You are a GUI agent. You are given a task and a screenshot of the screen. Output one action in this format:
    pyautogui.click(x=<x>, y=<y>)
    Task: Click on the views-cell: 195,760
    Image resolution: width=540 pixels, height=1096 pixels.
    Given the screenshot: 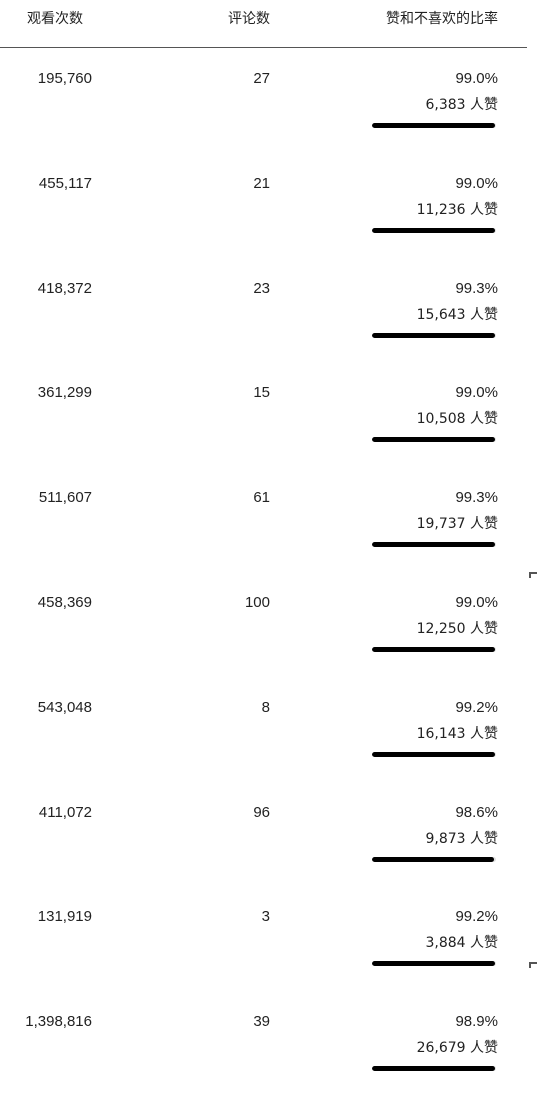 What is the action you would take?
    pyautogui.click(x=64, y=78)
    